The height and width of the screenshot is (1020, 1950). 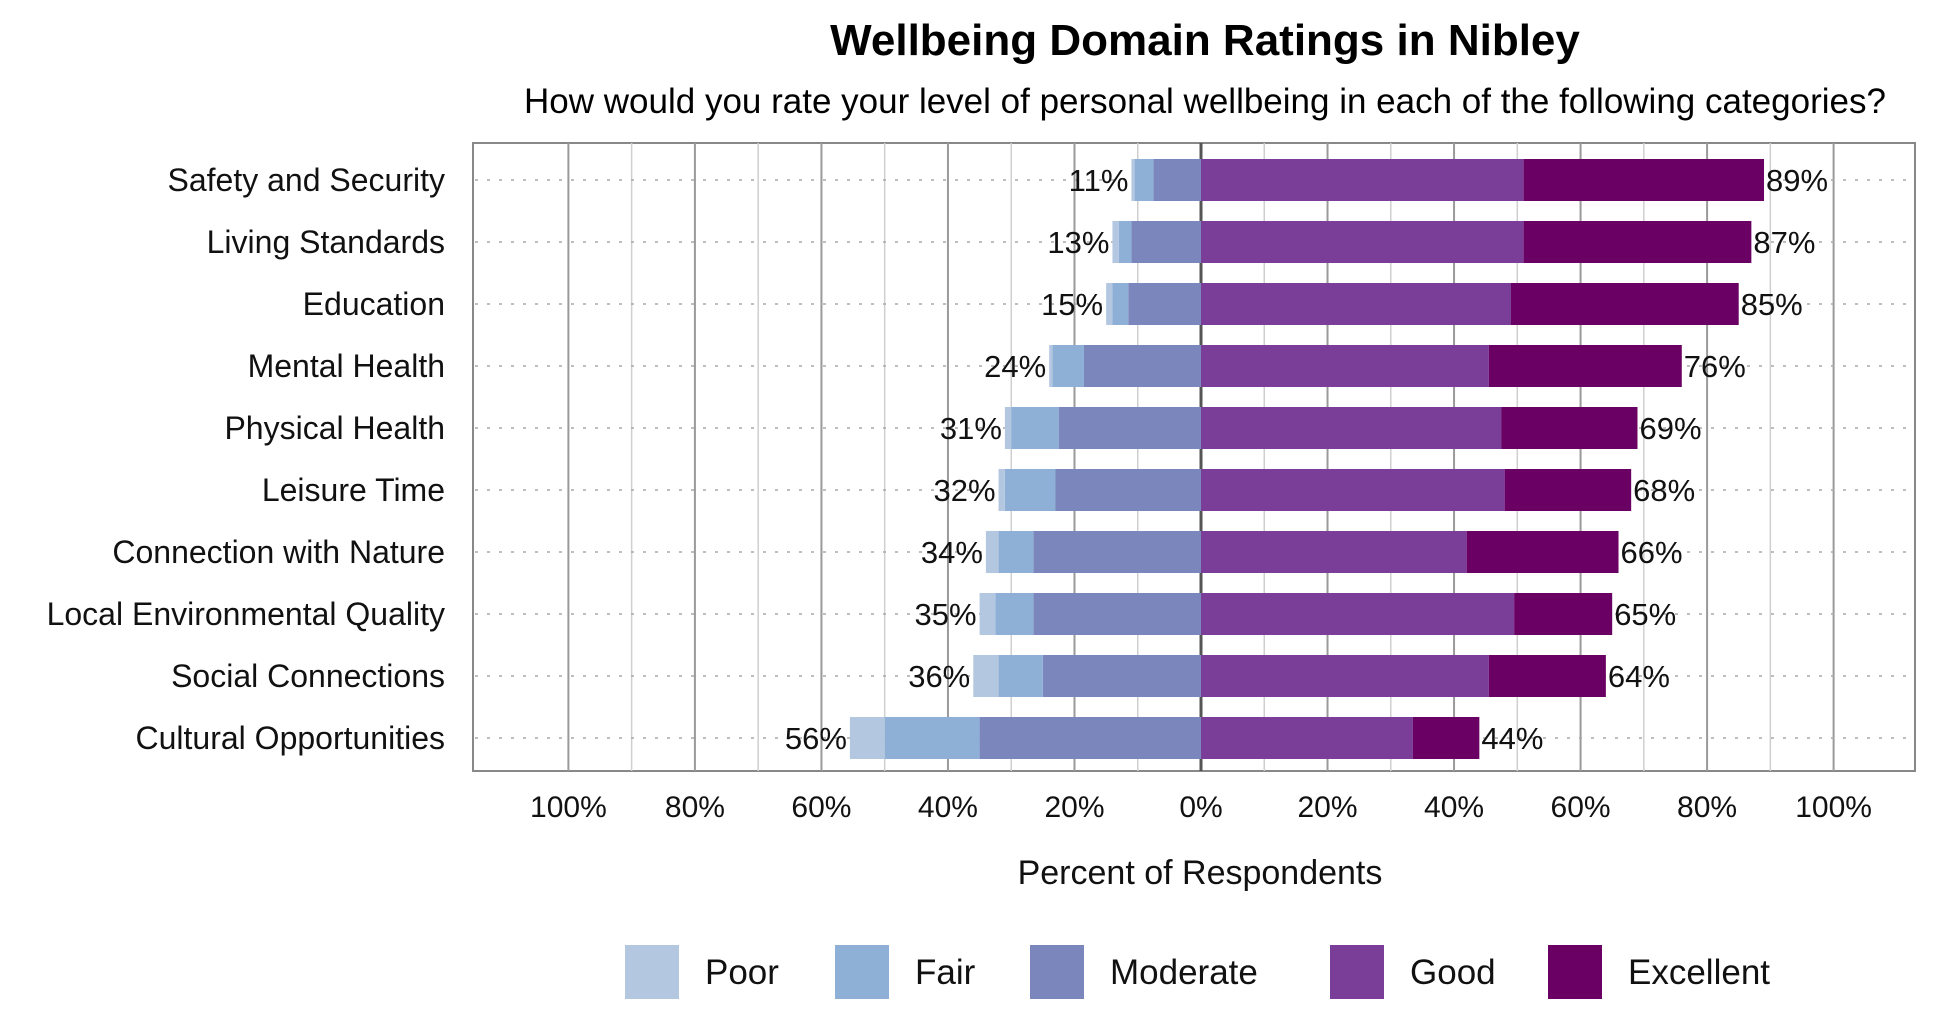 I want to click on negative-total-label: 36%, so click(x=939, y=676).